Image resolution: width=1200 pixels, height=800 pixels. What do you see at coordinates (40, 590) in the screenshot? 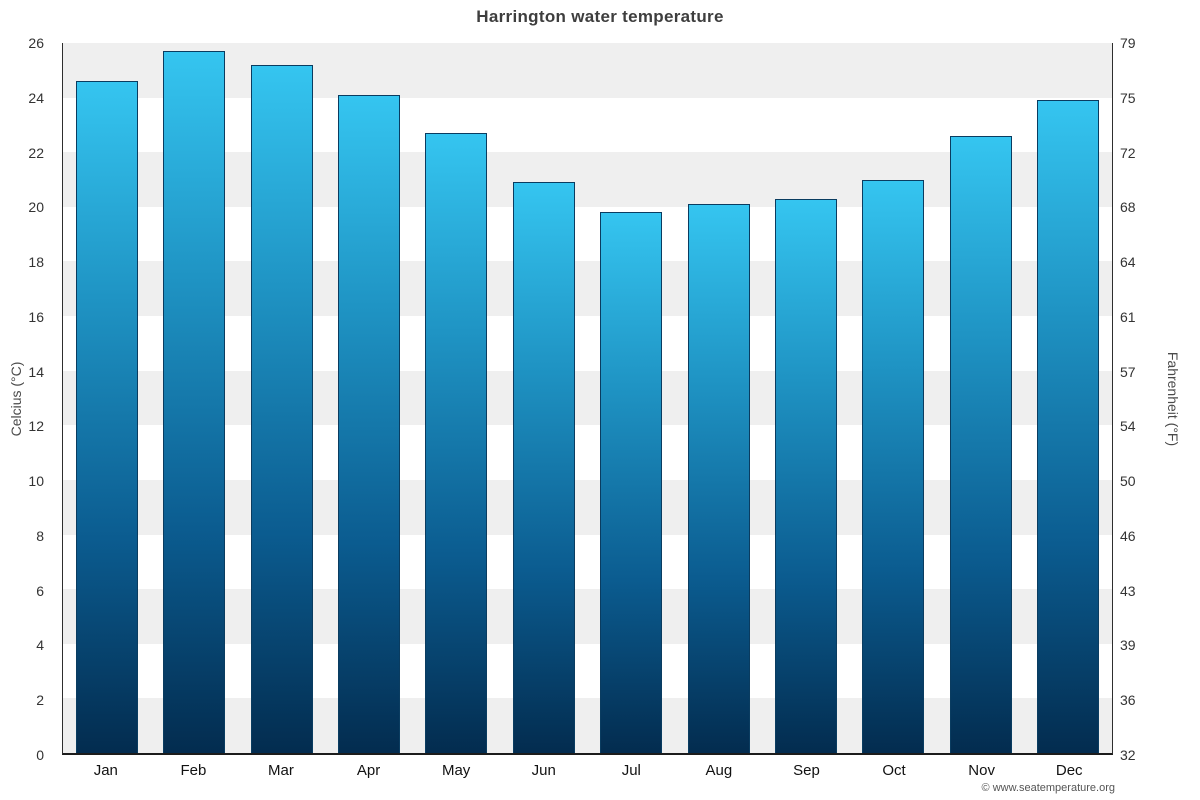
I see `y-tick-label-celsius: 6` at bounding box center [40, 590].